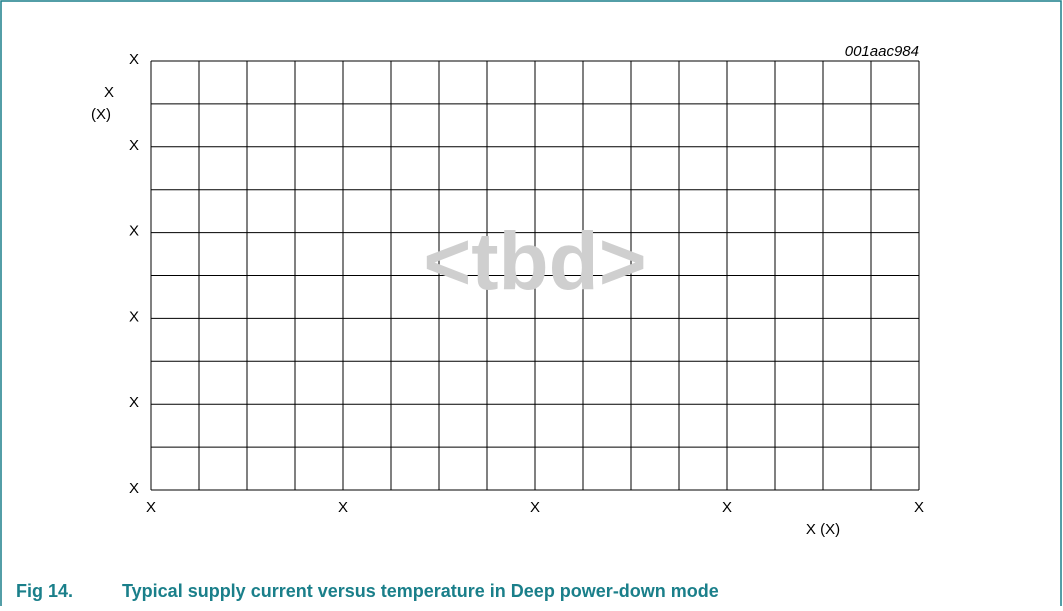 The width and height of the screenshot is (1063, 611). Describe the element at coordinates (44, 591) in the screenshot. I see `caption-number: Fig 14.` at that location.